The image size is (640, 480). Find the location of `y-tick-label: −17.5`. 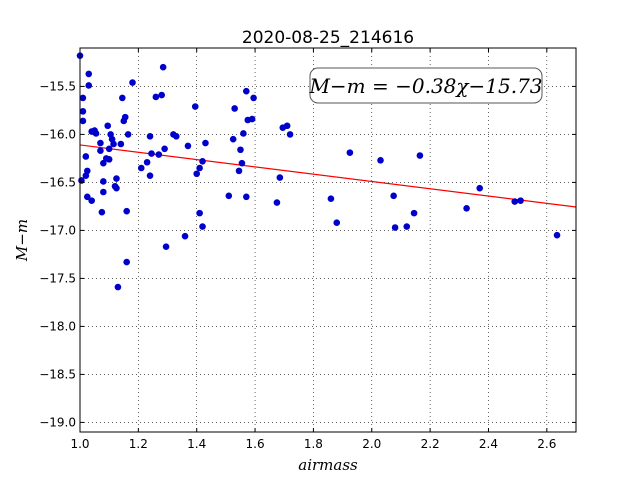

y-tick-label: −17.5 is located at coordinates (57, 278).